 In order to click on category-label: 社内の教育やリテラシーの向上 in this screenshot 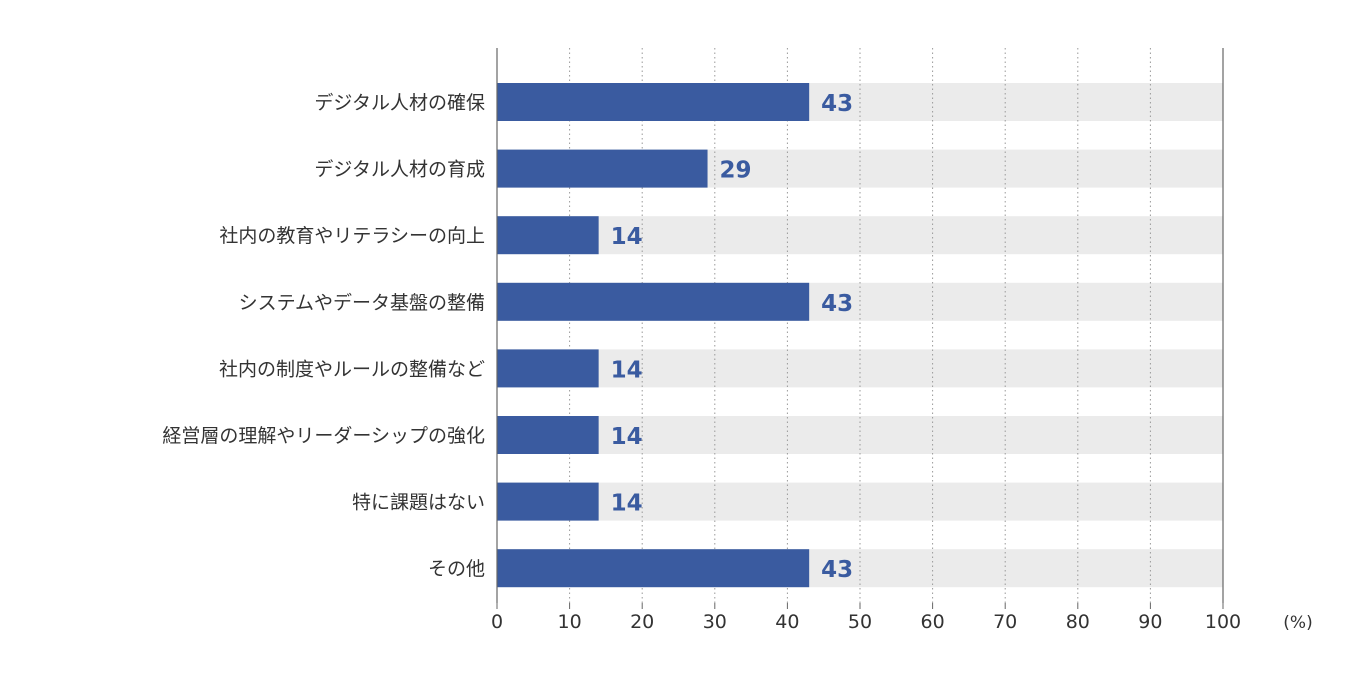, I will do `click(352, 236)`.